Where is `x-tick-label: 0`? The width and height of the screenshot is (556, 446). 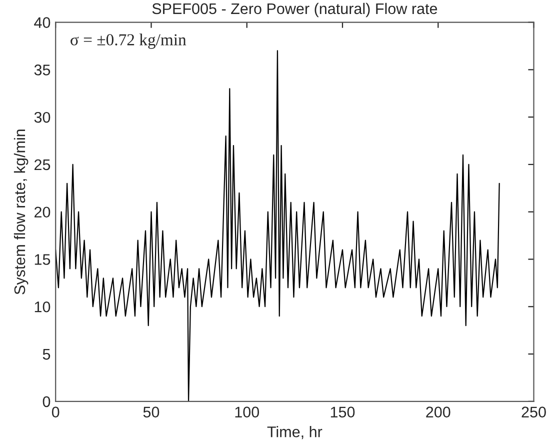
x-tick-label: 0 is located at coordinates (56, 412).